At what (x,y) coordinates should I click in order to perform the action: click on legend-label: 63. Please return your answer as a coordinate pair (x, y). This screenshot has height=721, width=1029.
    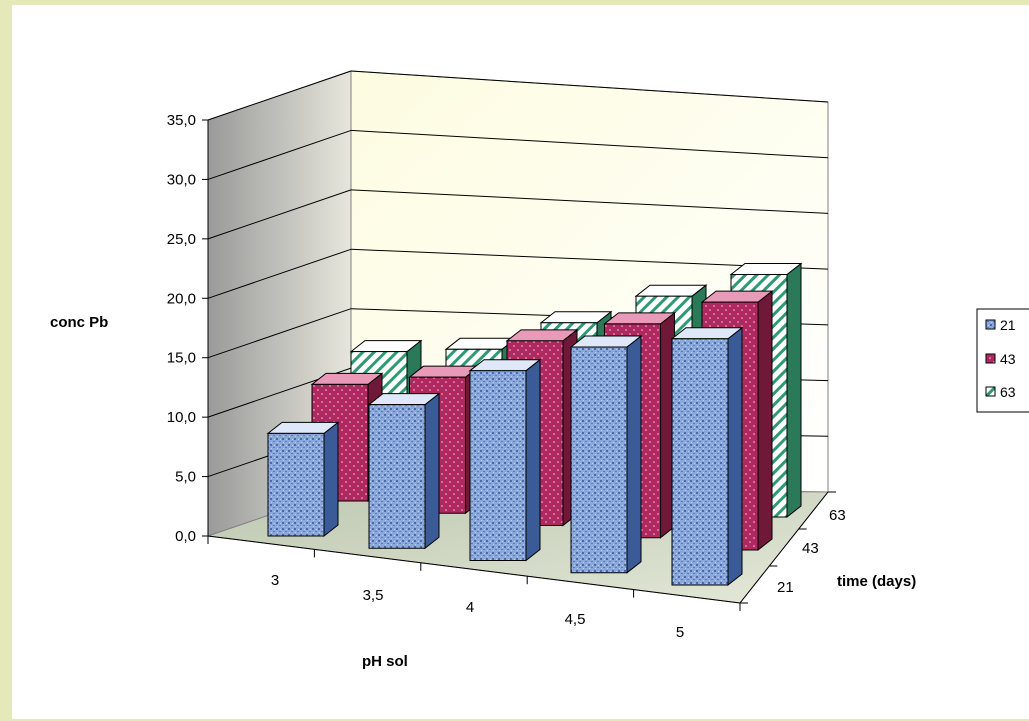
    Looking at the image, I should click on (1008, 392).